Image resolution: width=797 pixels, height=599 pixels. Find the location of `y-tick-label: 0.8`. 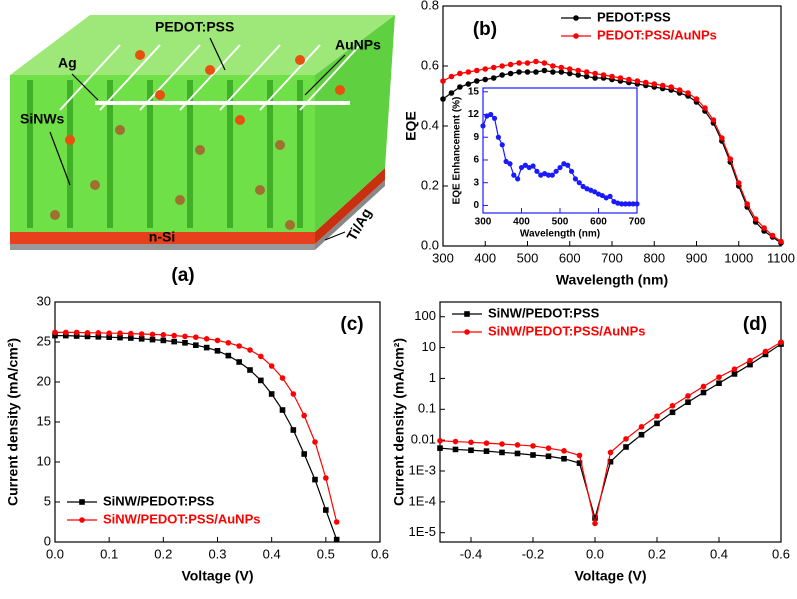

y-tick-label: 0.8 is located at coordinates (430, 6).